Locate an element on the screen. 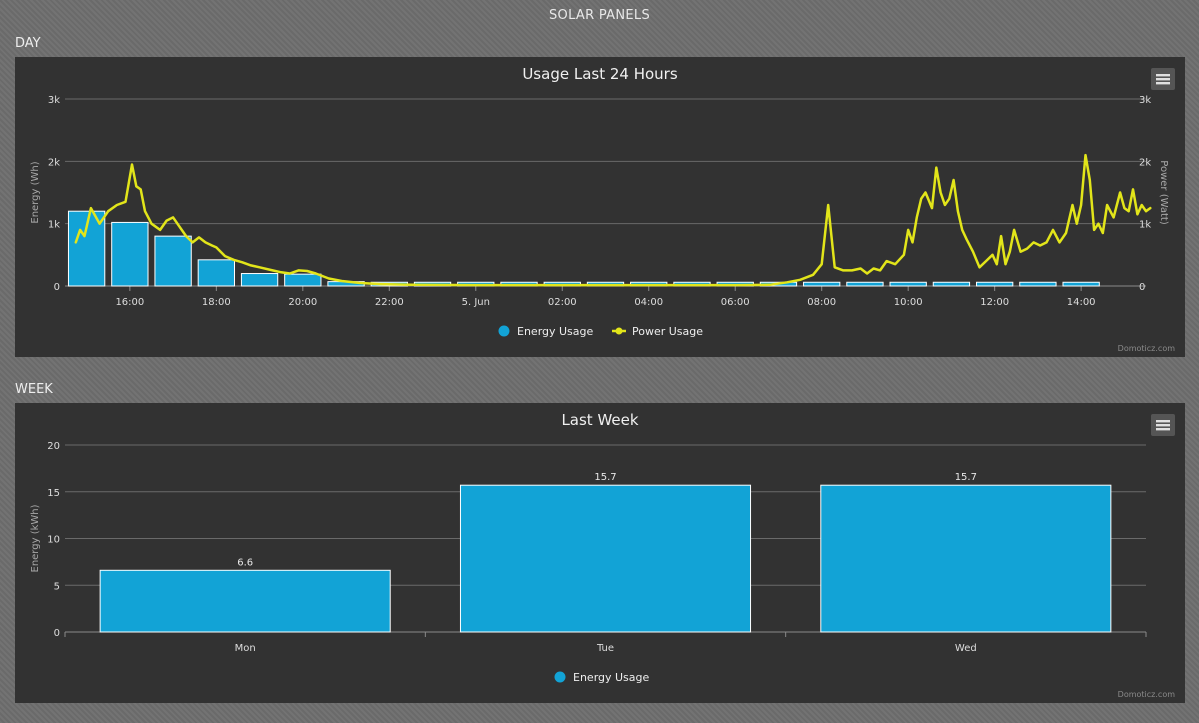  x-tick-label: 22:00 is located at coordinates (389, 302).